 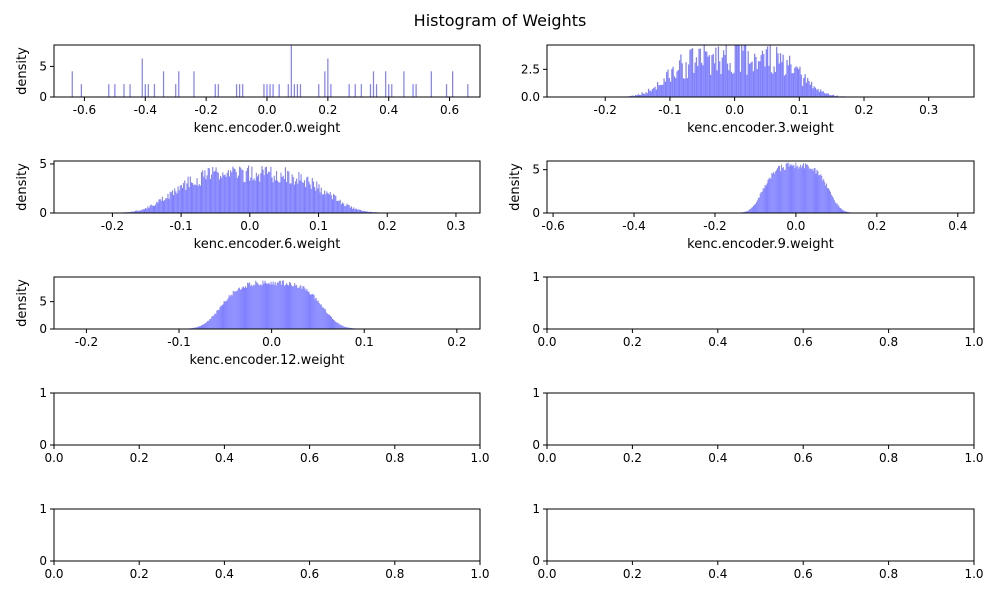 What do you see at coordinates (388, 110) in the screenshot?
I see `x-tick-label: 0.4` at bounding box center [388, 110].